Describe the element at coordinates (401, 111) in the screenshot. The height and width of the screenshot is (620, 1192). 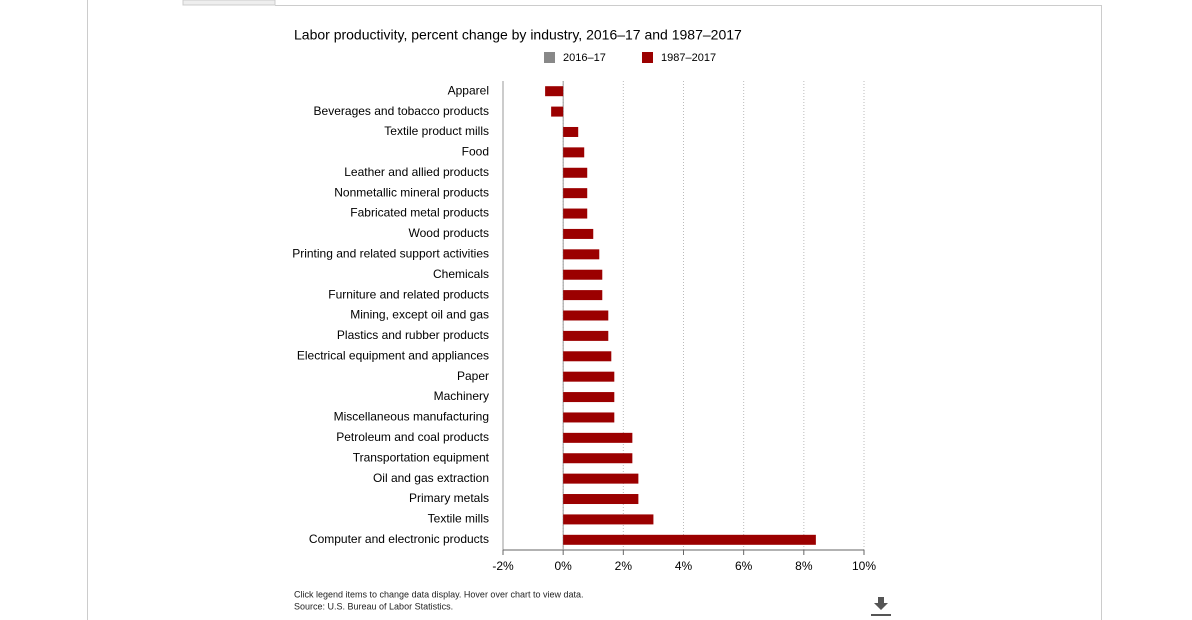
I see `y-tick-label: Beverages and tobacco products` at that location.